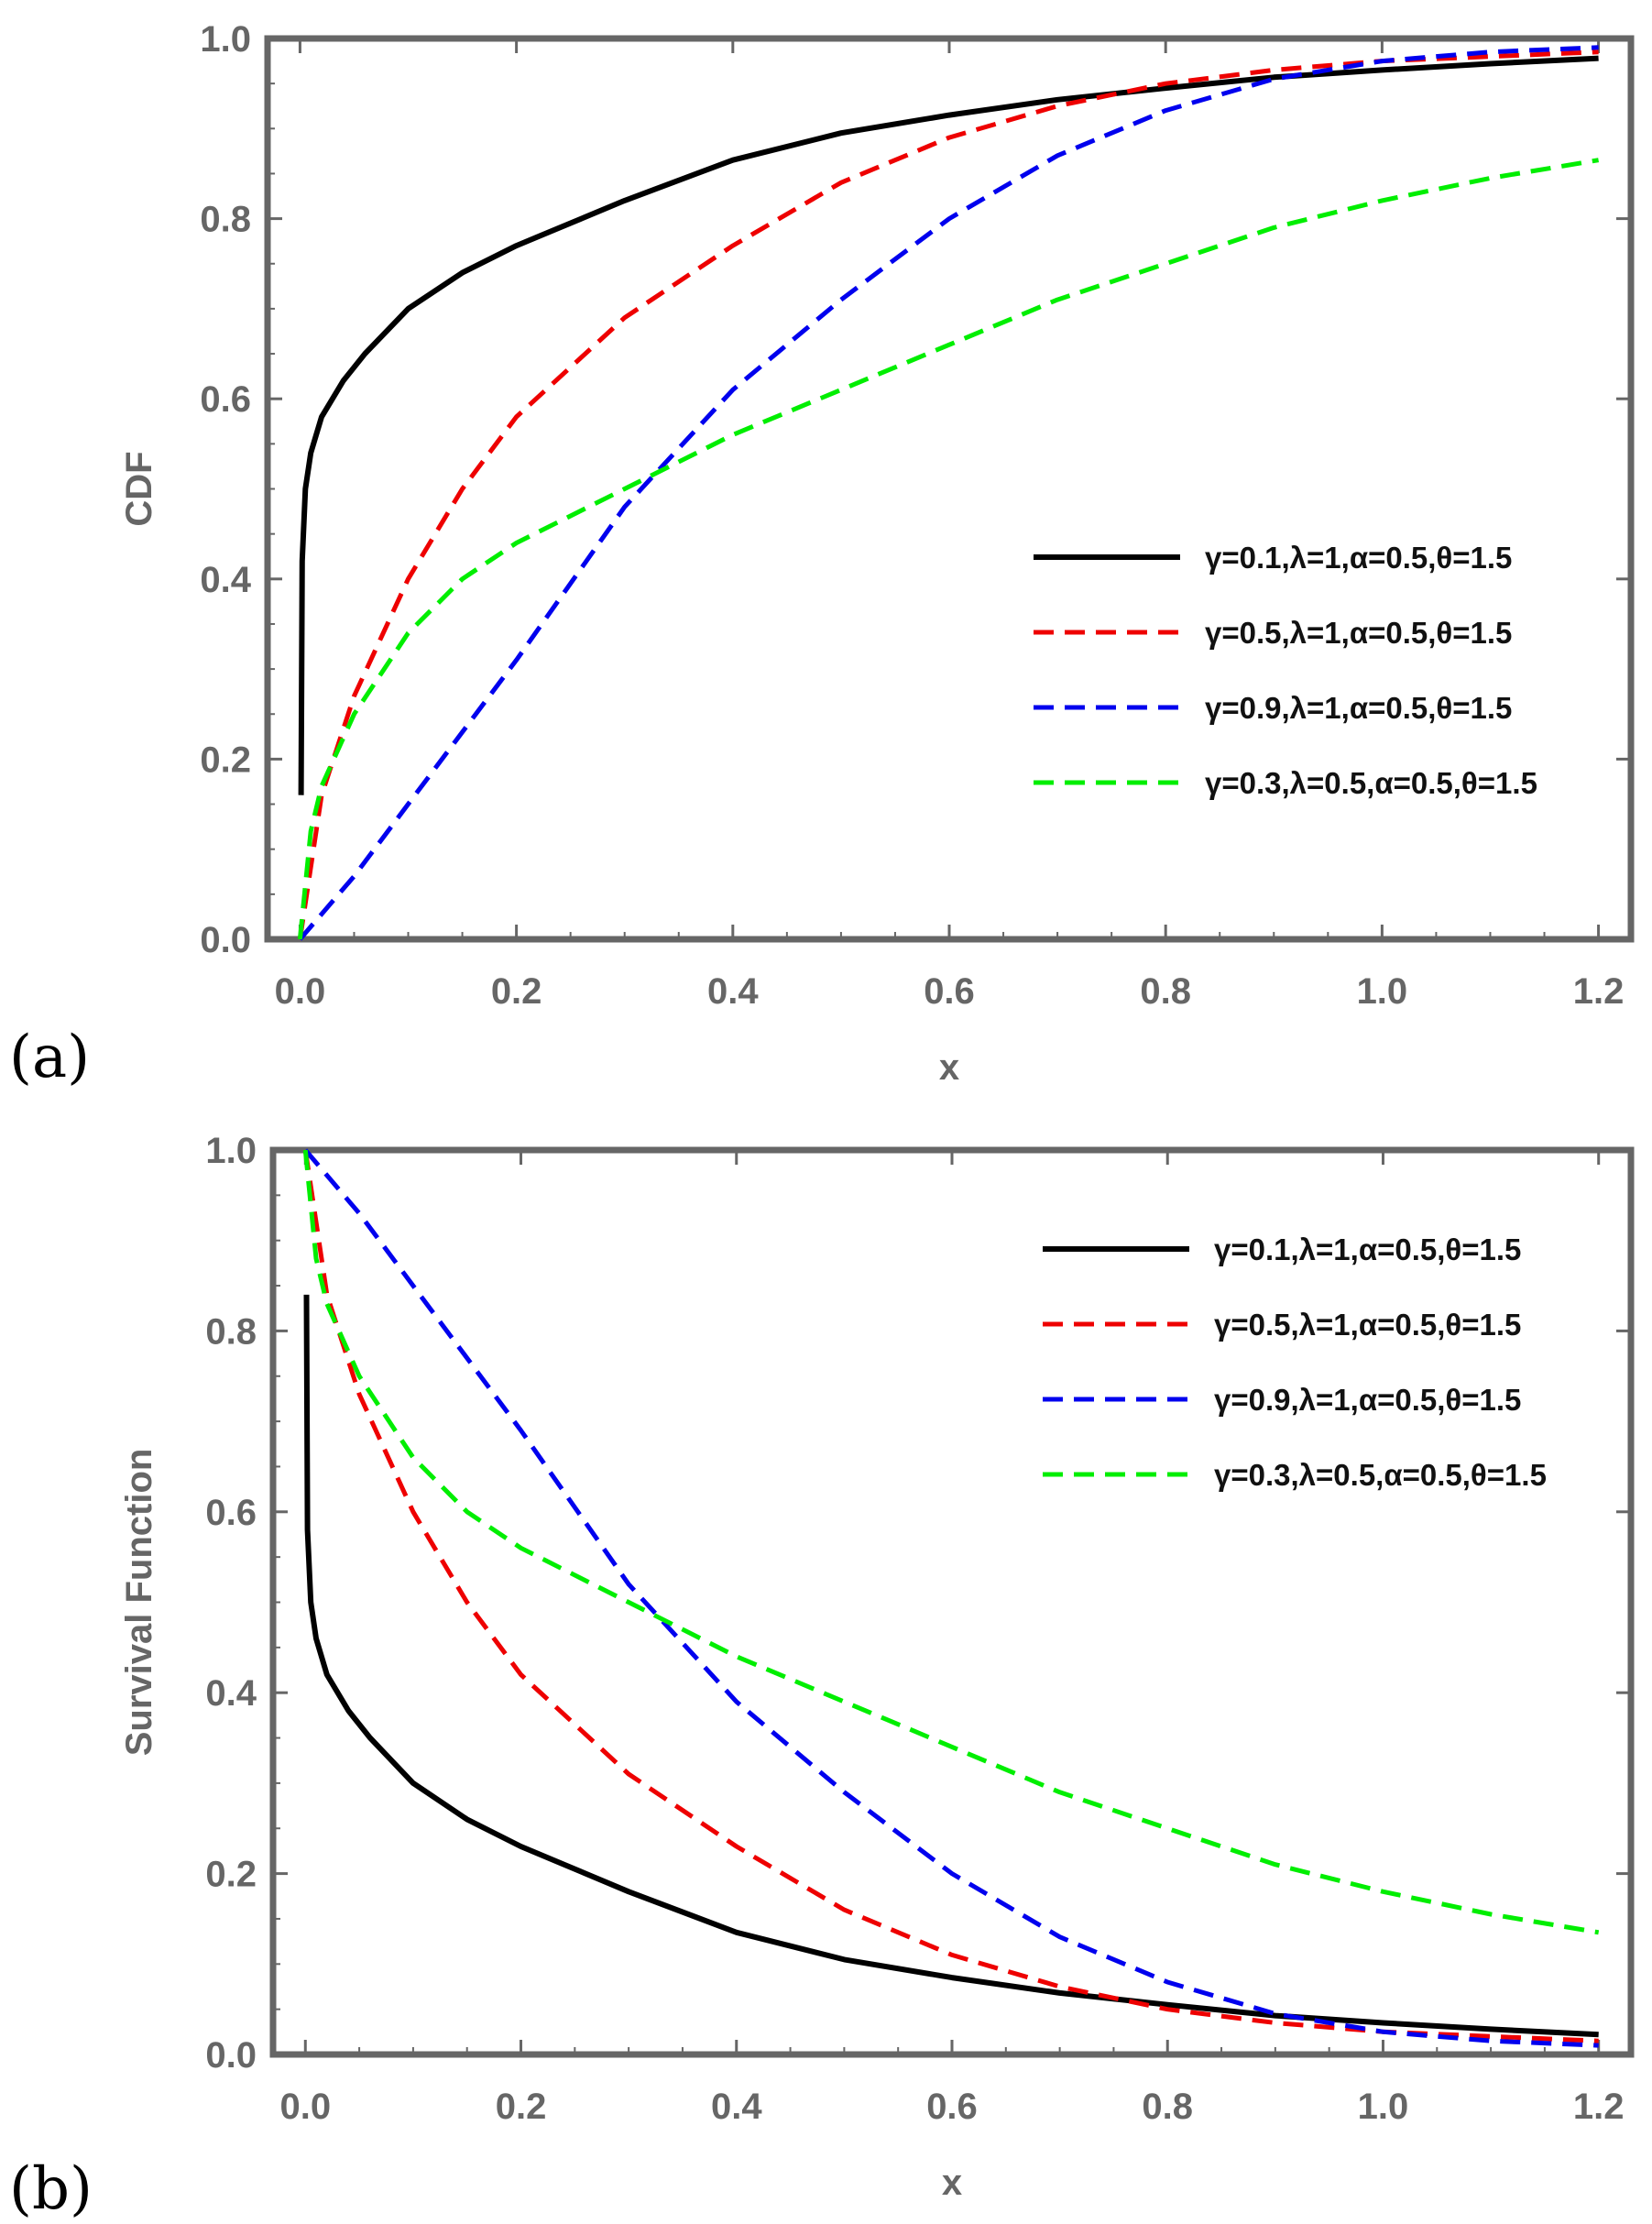 This screenshot has height=2224, width=1652. I want to click on panel-b-label: (b), so click(51, 2189).